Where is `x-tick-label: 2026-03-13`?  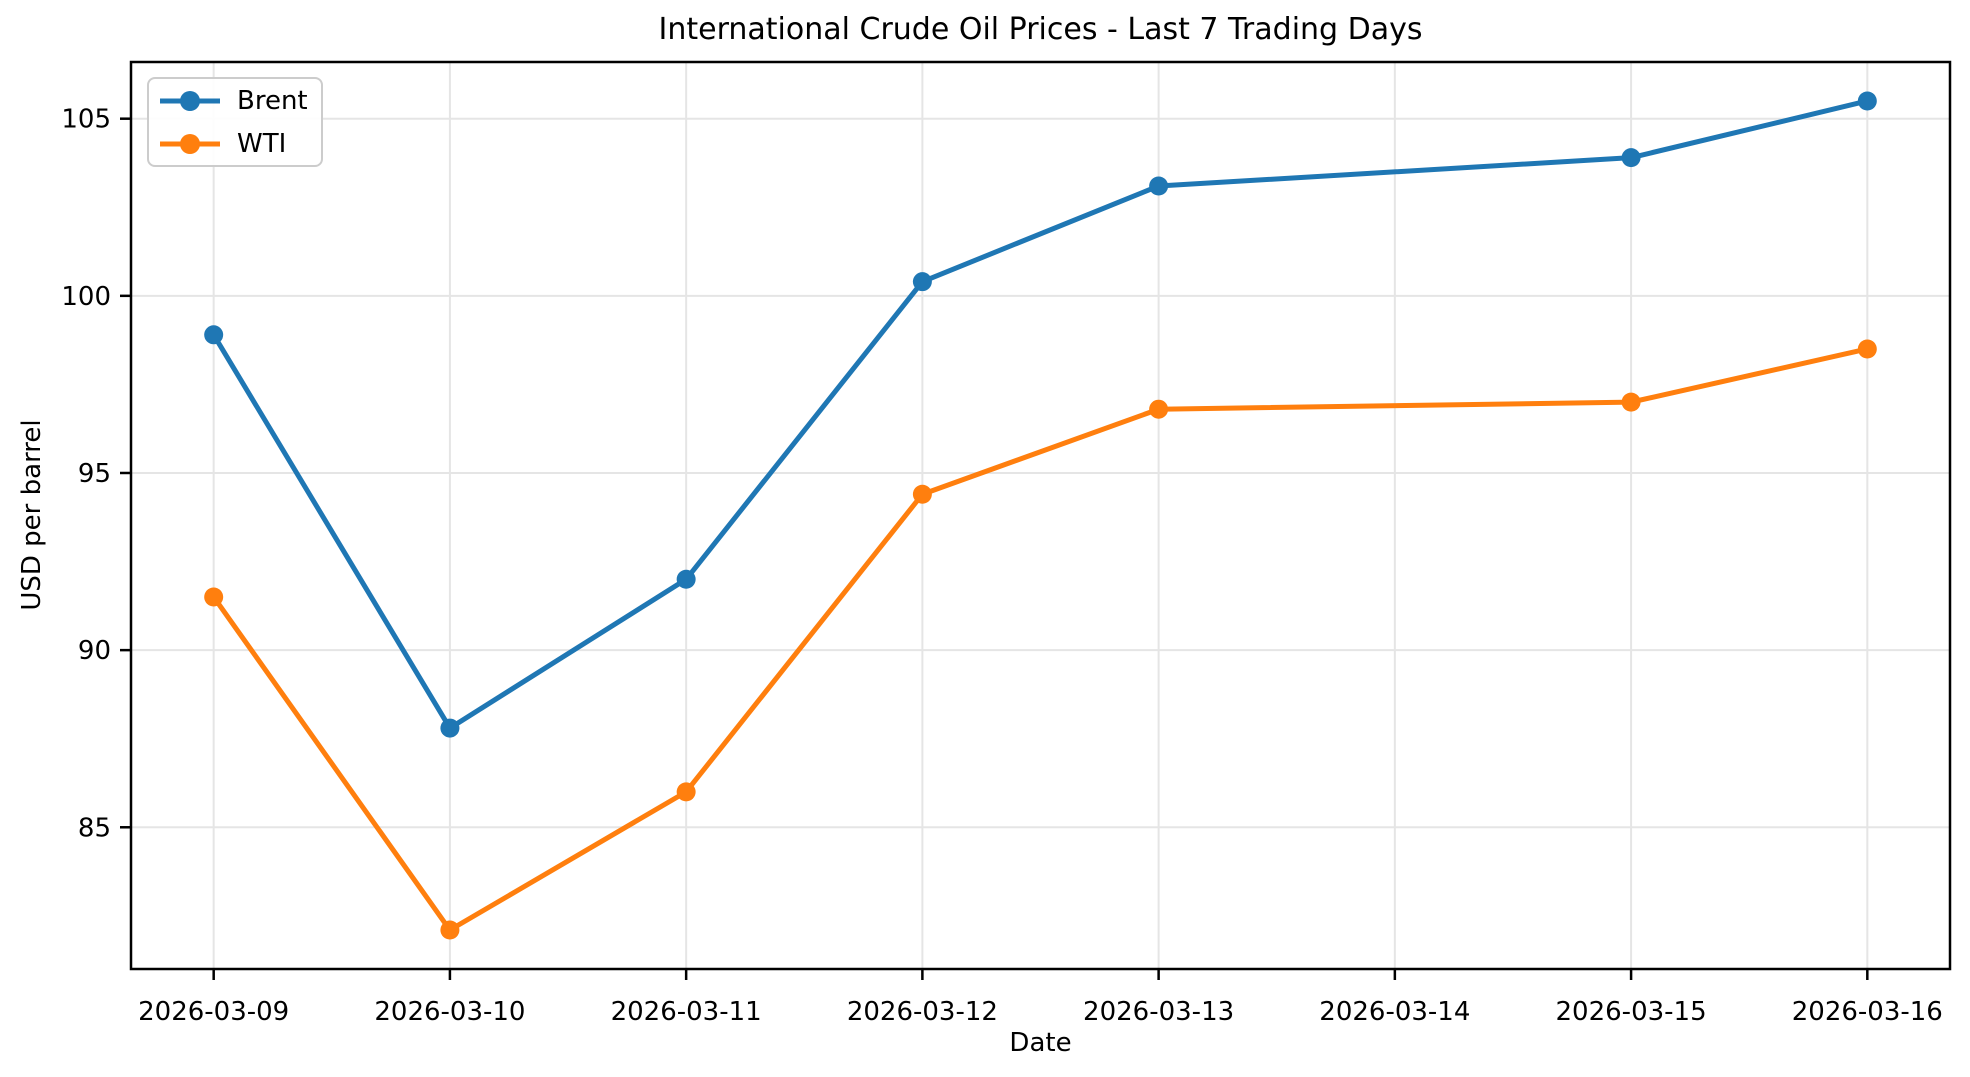
x-tick-label: 2026-03-13 is located at coordinates (1158, 1012).